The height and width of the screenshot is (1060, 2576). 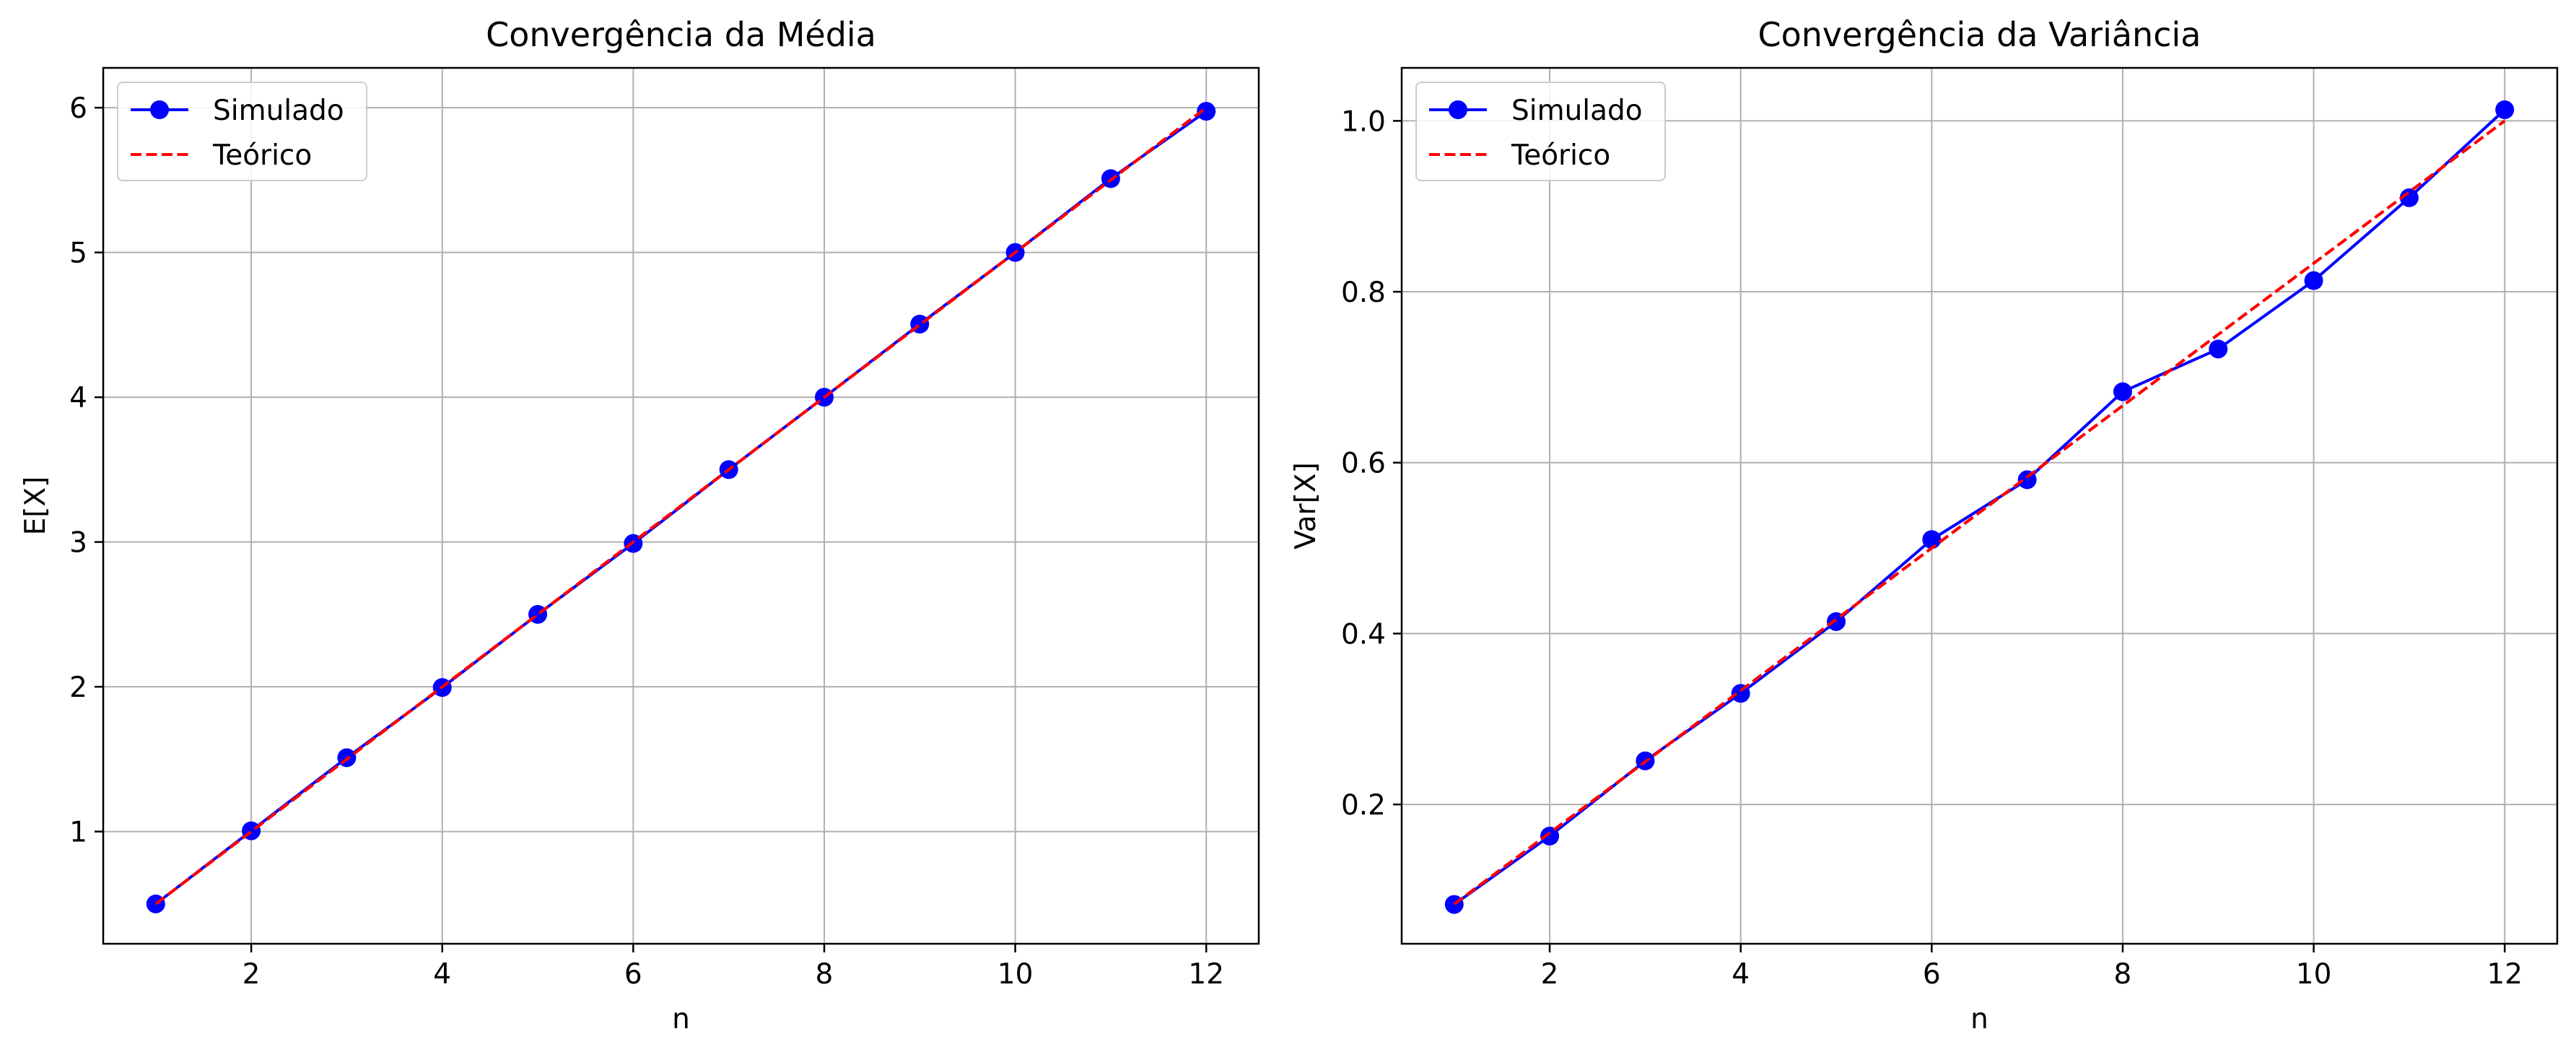 I want to click on y-tick-label: 4, so click(x=78, y=398).